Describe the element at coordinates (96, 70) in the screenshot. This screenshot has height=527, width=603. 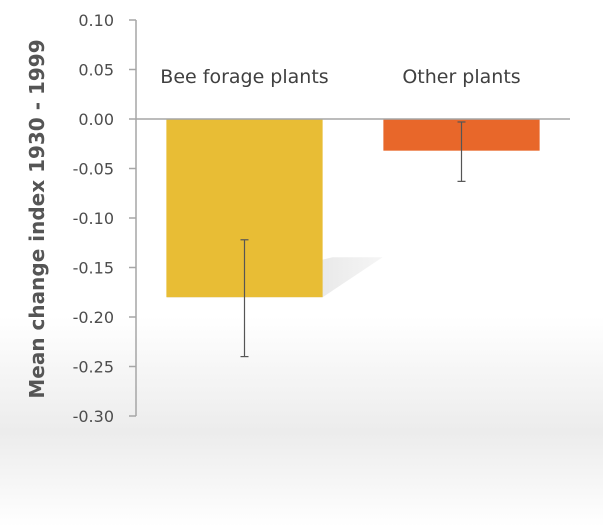
I see `y-tick-label: 0.05` at that location.